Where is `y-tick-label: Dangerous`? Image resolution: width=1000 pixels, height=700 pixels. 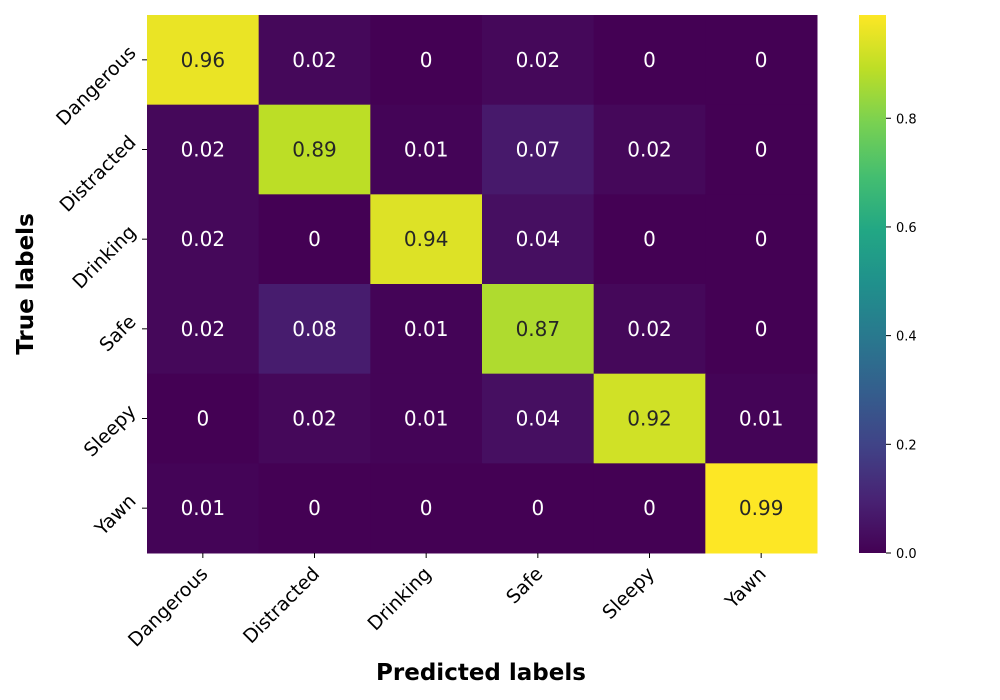 y-tick-label: Dangerous is located at coordinates (96, 86).